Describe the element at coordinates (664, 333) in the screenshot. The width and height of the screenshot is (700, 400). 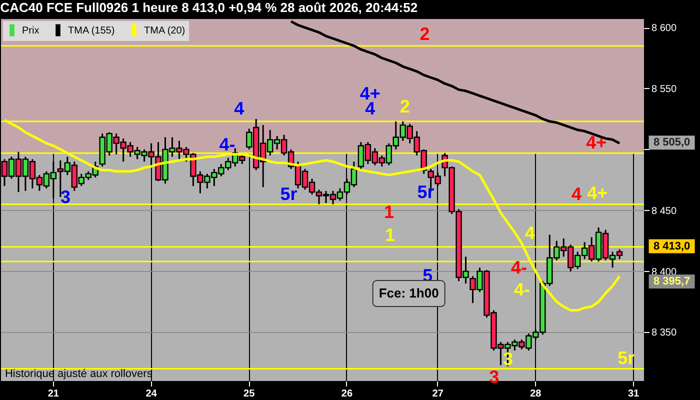
I see `y-tick-label: 8 350` at that location.